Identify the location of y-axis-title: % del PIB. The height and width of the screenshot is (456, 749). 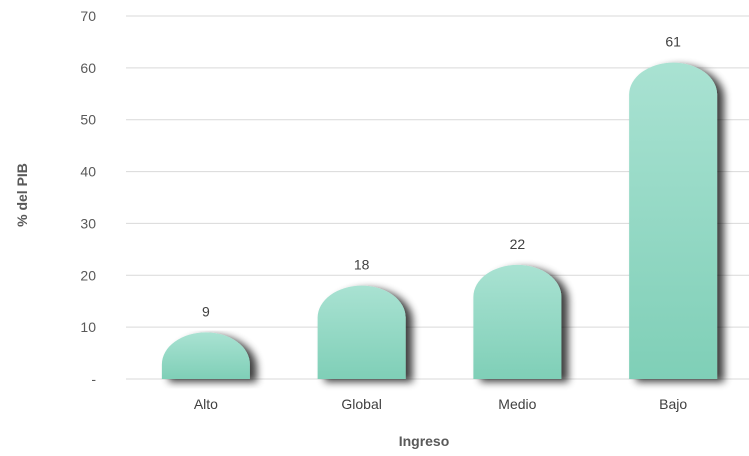
(22, 195).